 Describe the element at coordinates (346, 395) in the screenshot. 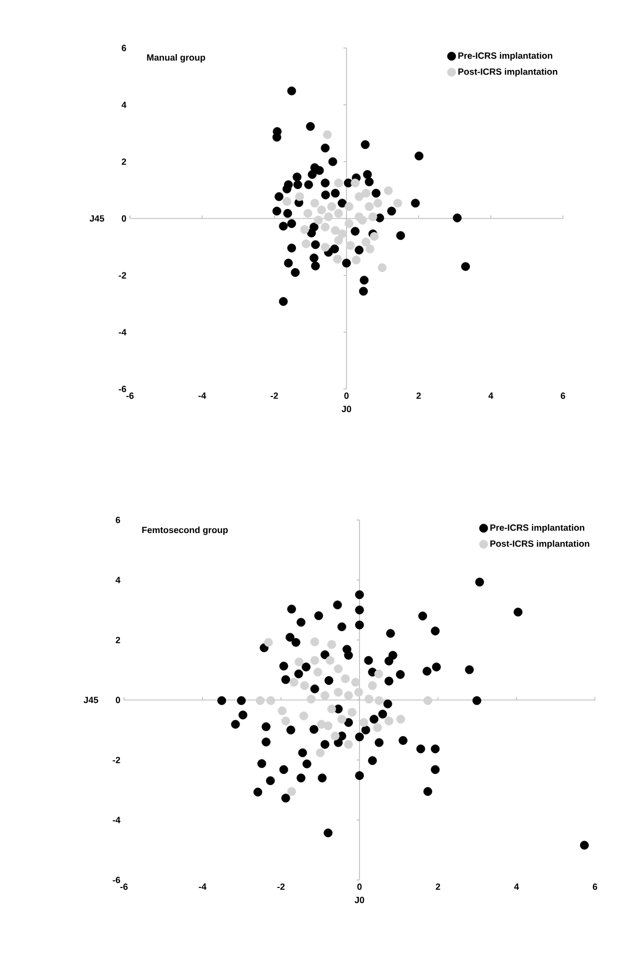

I see `x-tick-label: 0` at that location.